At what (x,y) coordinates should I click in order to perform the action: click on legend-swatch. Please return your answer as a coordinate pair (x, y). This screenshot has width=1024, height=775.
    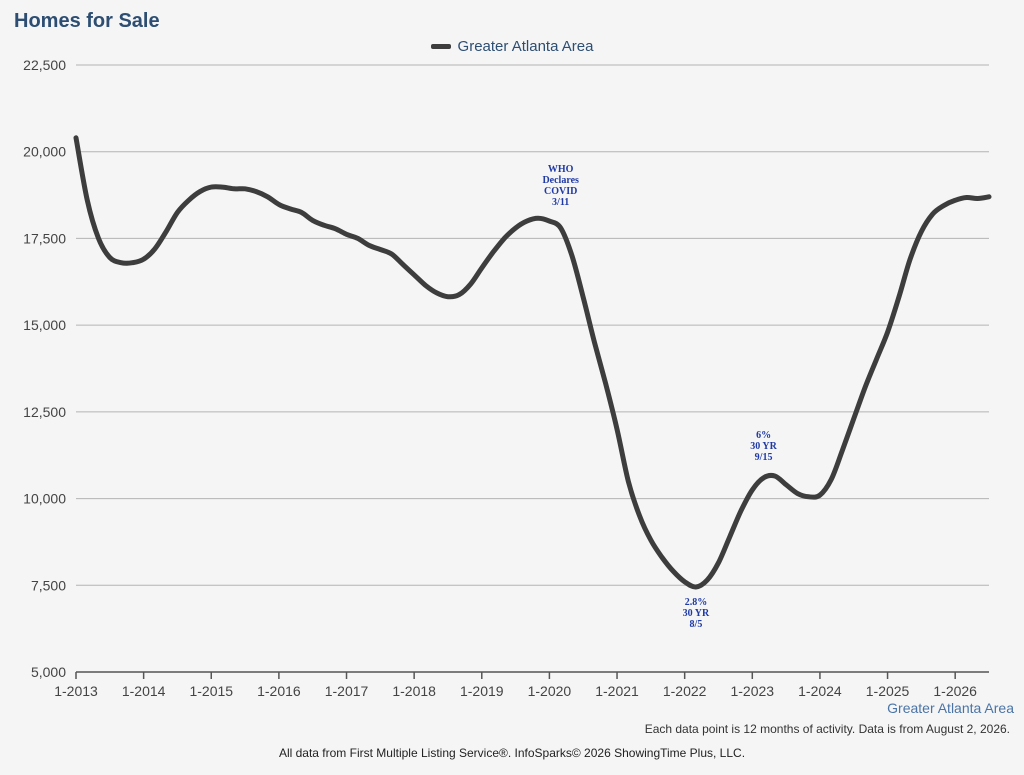
    Looking at the image, I should click on (440, 46).